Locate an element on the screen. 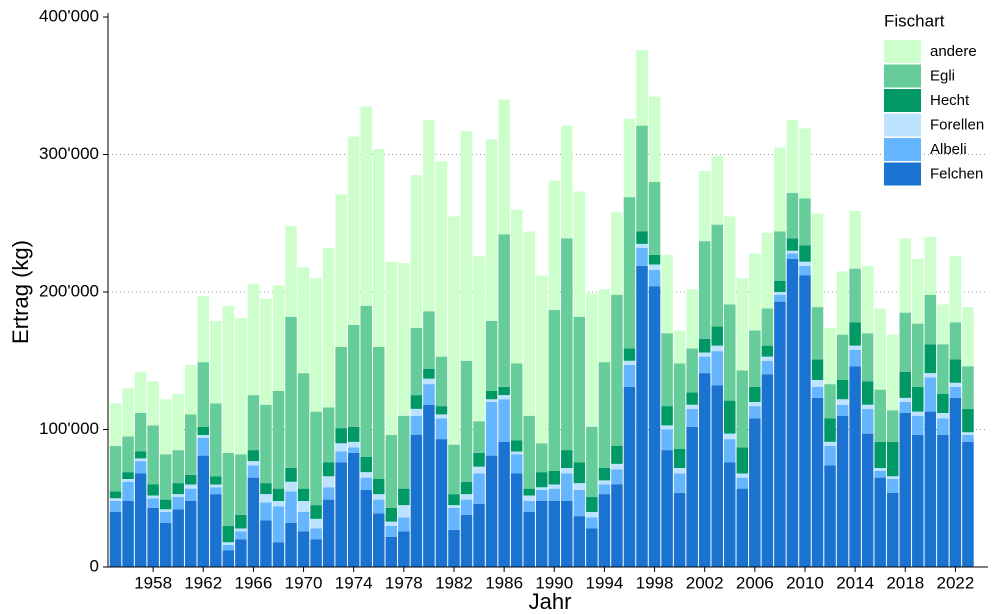  x-tick-label: 1978 is located at coordinates (404, 582).